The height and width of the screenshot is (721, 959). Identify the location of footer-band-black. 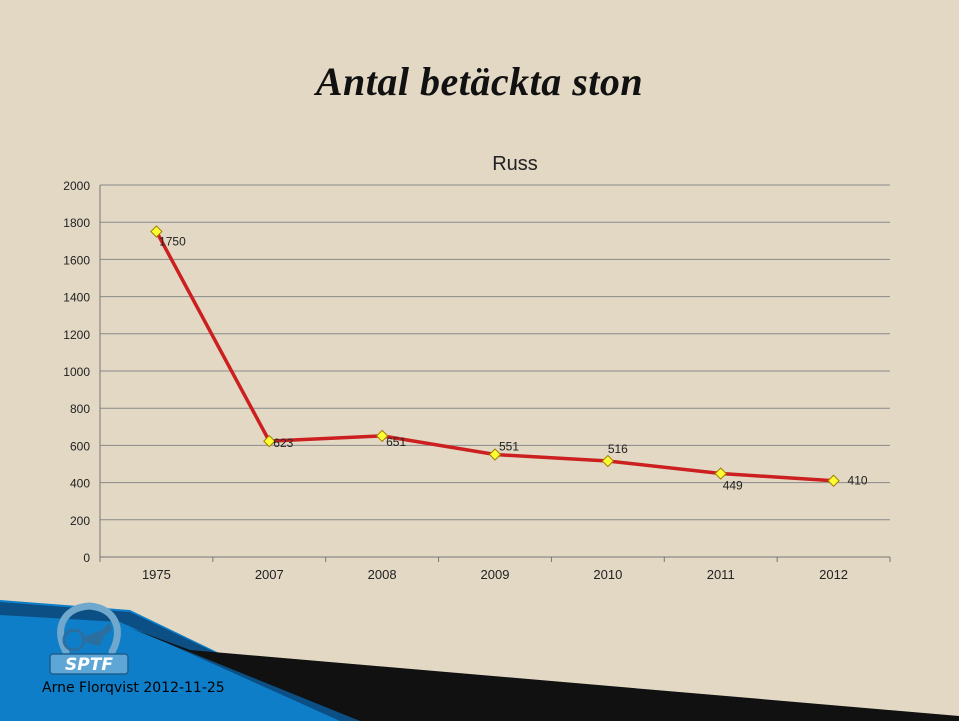
(544, 674).